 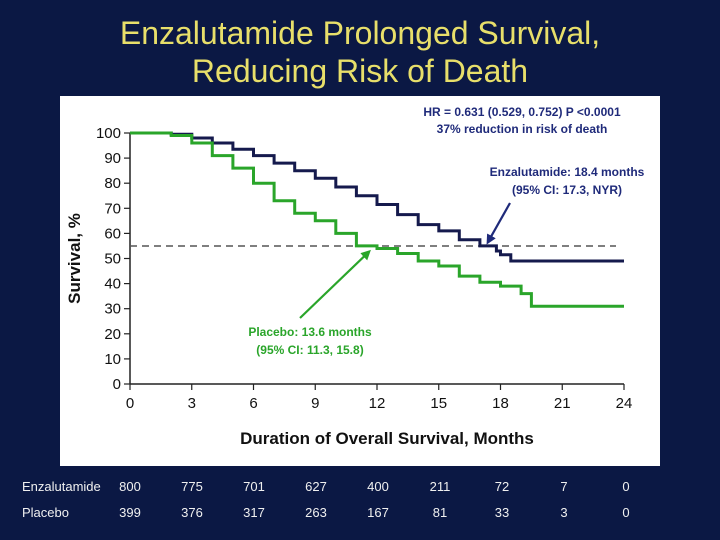 What do you see at coordinates (502, 486) in the screenshot?
I see `risk-cell: 72` at bounding box center [502, 486].